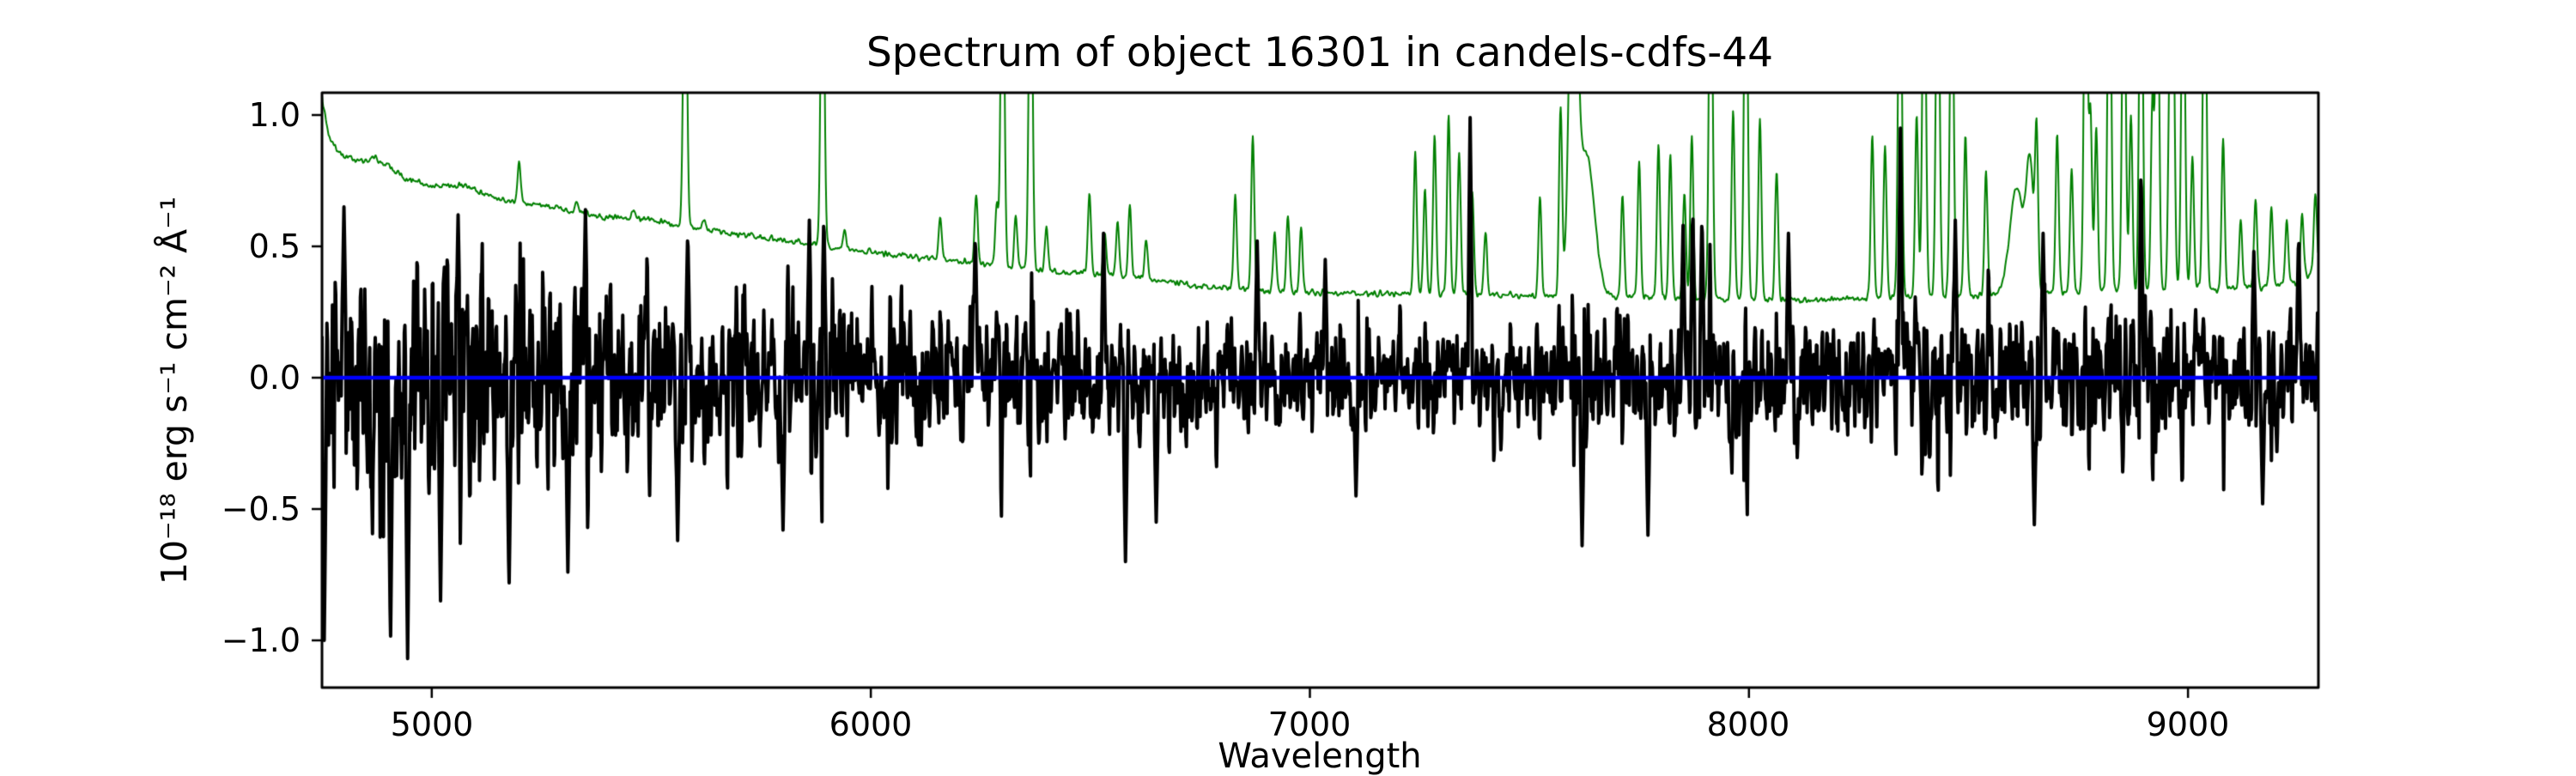  Describe the element at coordinates (432, 724) in the screenshot. I see `x-tick-label-5000: 5000` at that location.